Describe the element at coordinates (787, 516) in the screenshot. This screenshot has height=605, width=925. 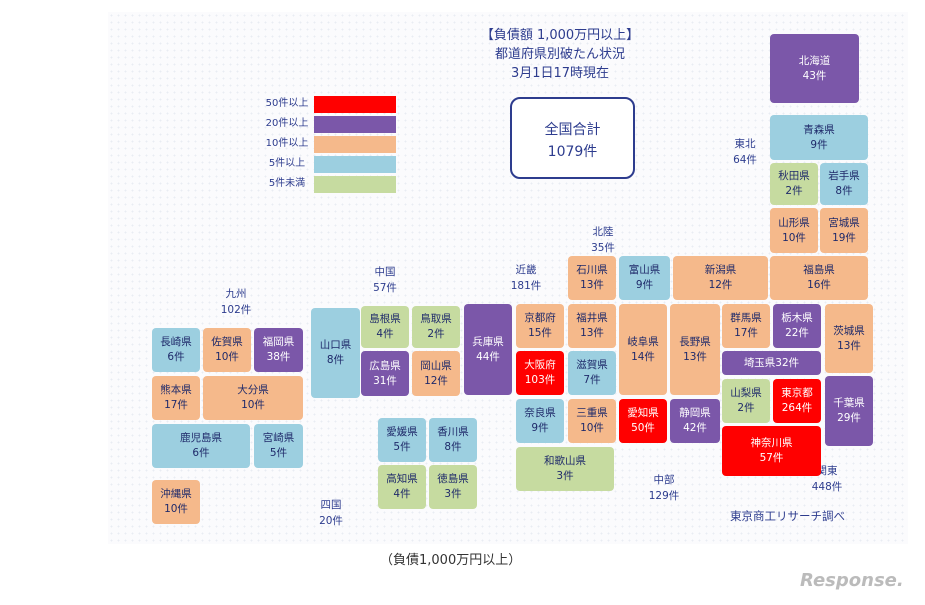
I see `source-credit: 東京商工リサーチ調べ` at that location.